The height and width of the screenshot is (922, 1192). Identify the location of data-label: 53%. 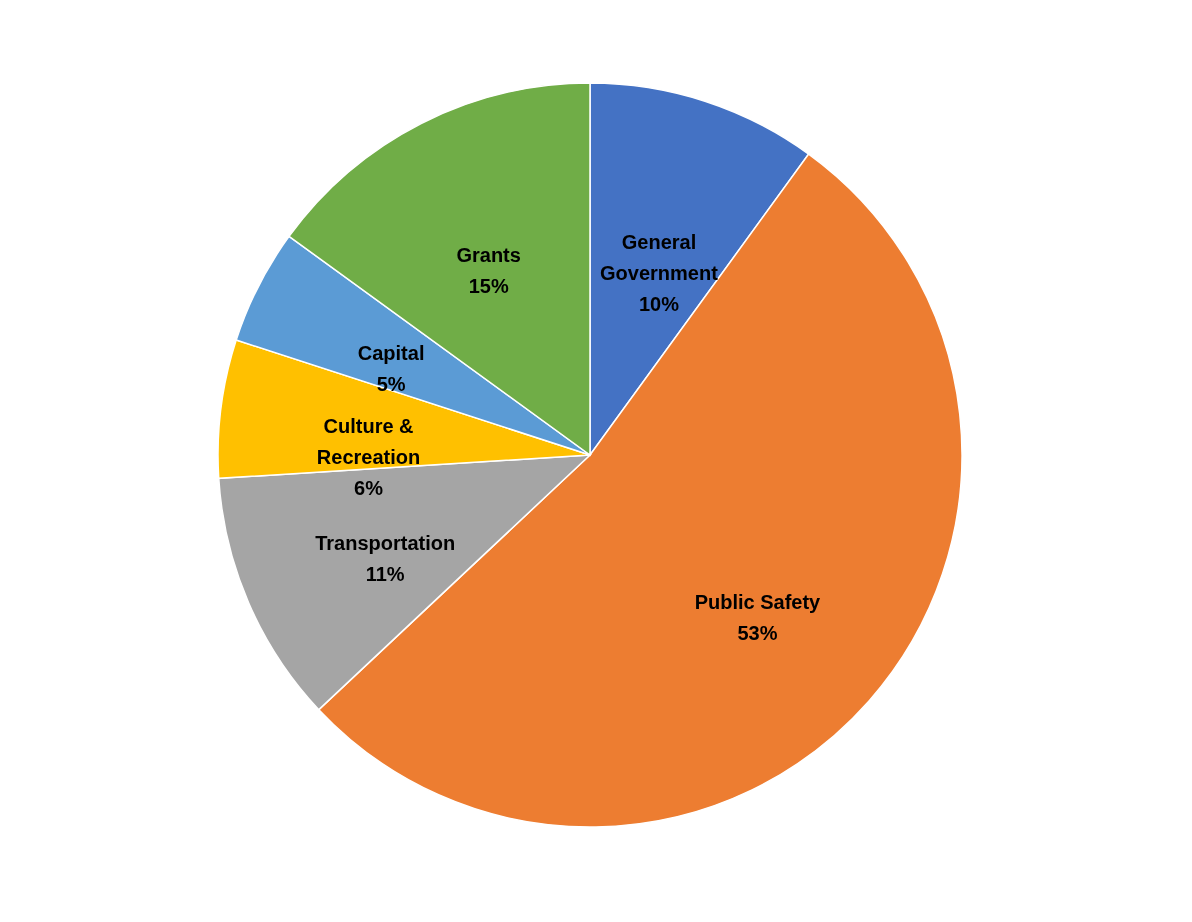
(757, 632).